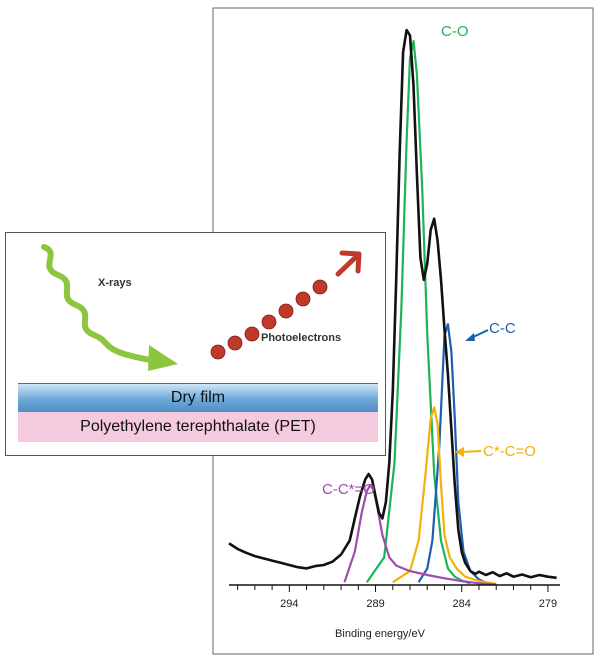 The image size is (600, 662). I want to click on xray-wave-icon, so click(100, 304).